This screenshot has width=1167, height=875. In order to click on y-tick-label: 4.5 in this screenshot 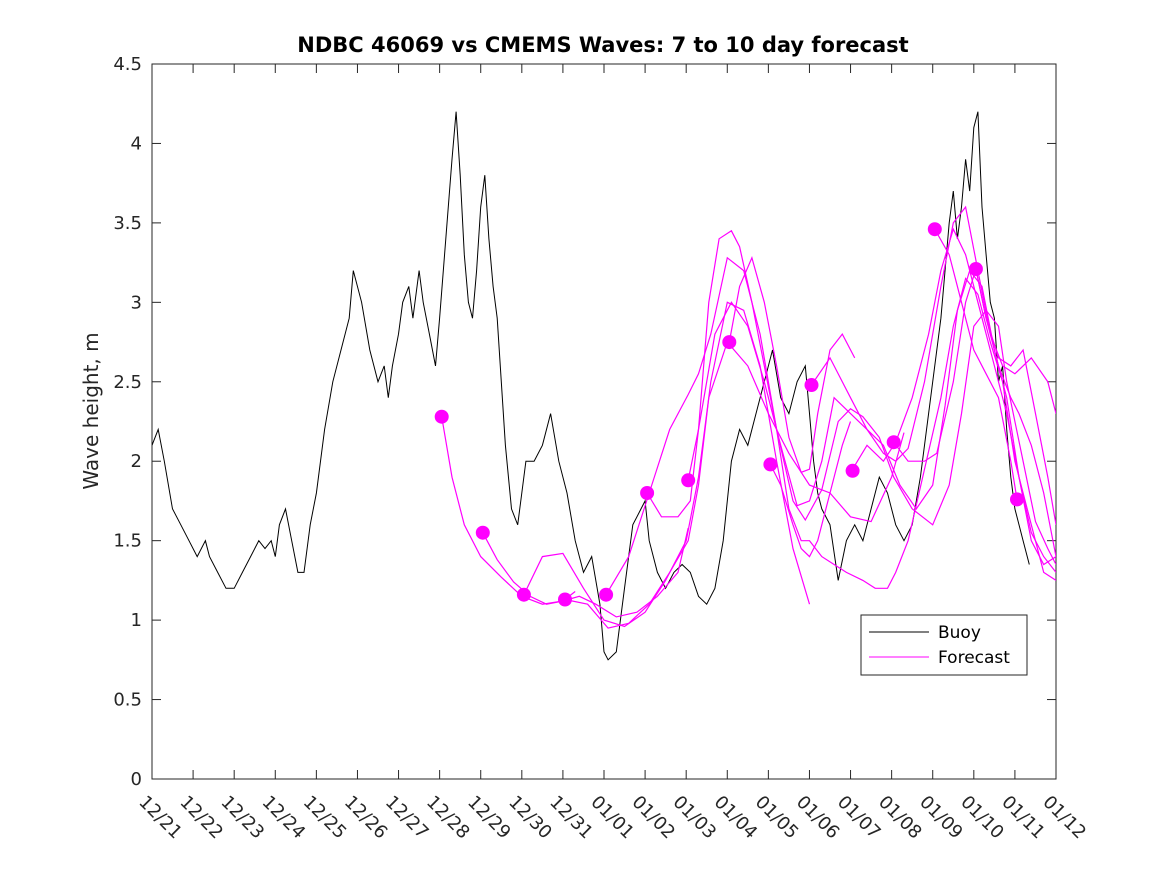, I will do `click(127, 64)`.